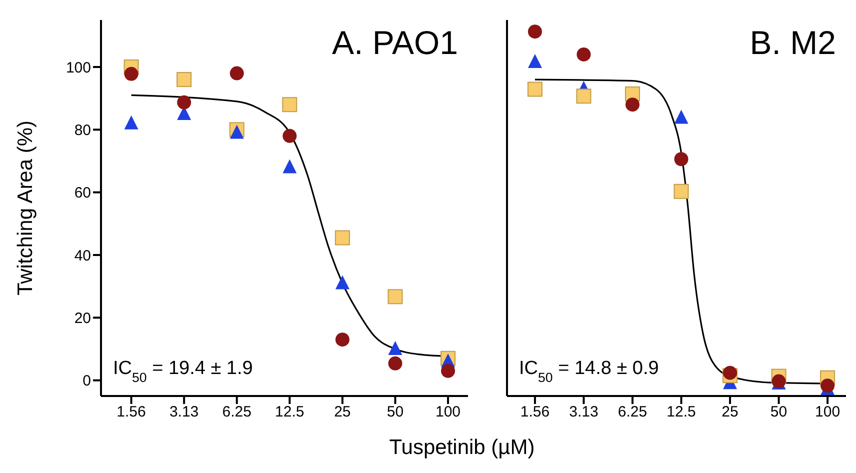 This screenshot has width=856, height=473. What do you see at coordinates (86, 381) in the screenshot?
I see `y-tick-label: 0` at bounding box center [86, 381].